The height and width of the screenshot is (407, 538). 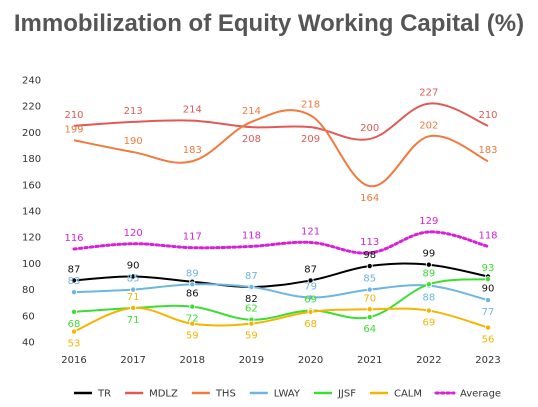 What do you see at coordinates (310, 324) in the screenshot?
I see `data-label-calm: 68` at bounding box center [310, 324].